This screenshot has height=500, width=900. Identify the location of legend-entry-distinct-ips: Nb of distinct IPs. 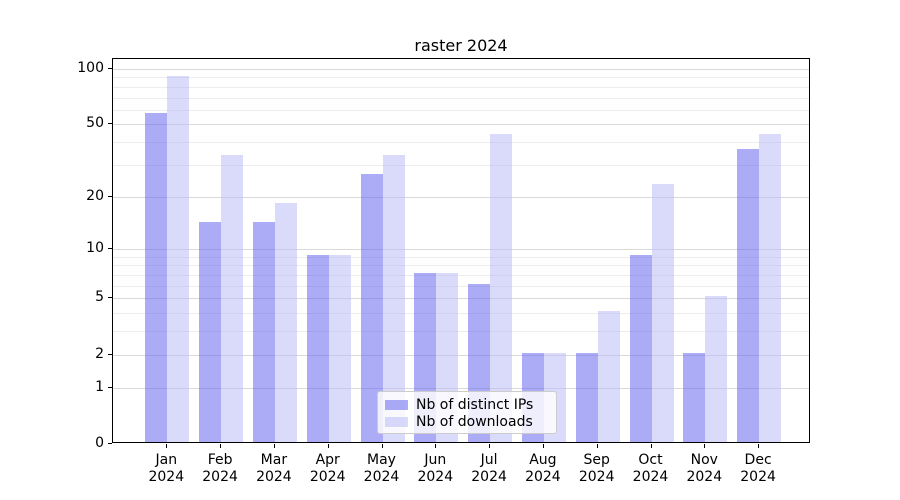
(466, 405).